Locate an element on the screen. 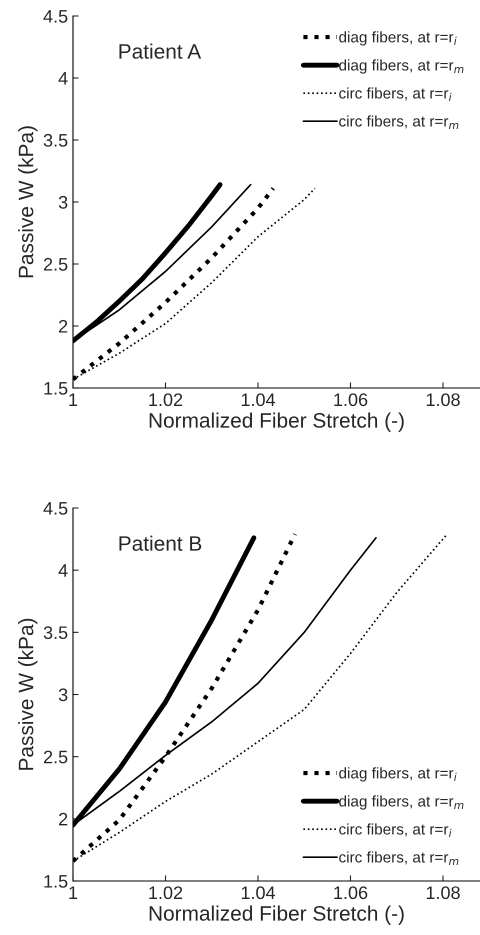  annotation: Patient A is located at coordinates (160, 51).